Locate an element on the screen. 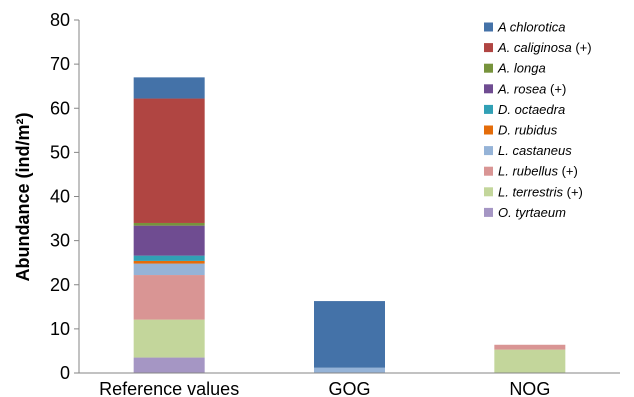  y-tick-label: 0 is located at coordinates (65, 373).